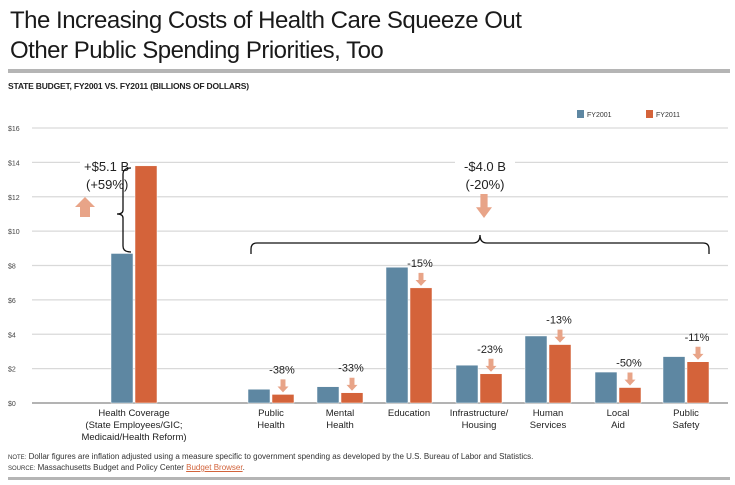 Image resolution: width=735 pixels, height=485 pixels. Describe the element at coordinates (559, 321) in the screenshot. I see `change-label: -13%` at that location.